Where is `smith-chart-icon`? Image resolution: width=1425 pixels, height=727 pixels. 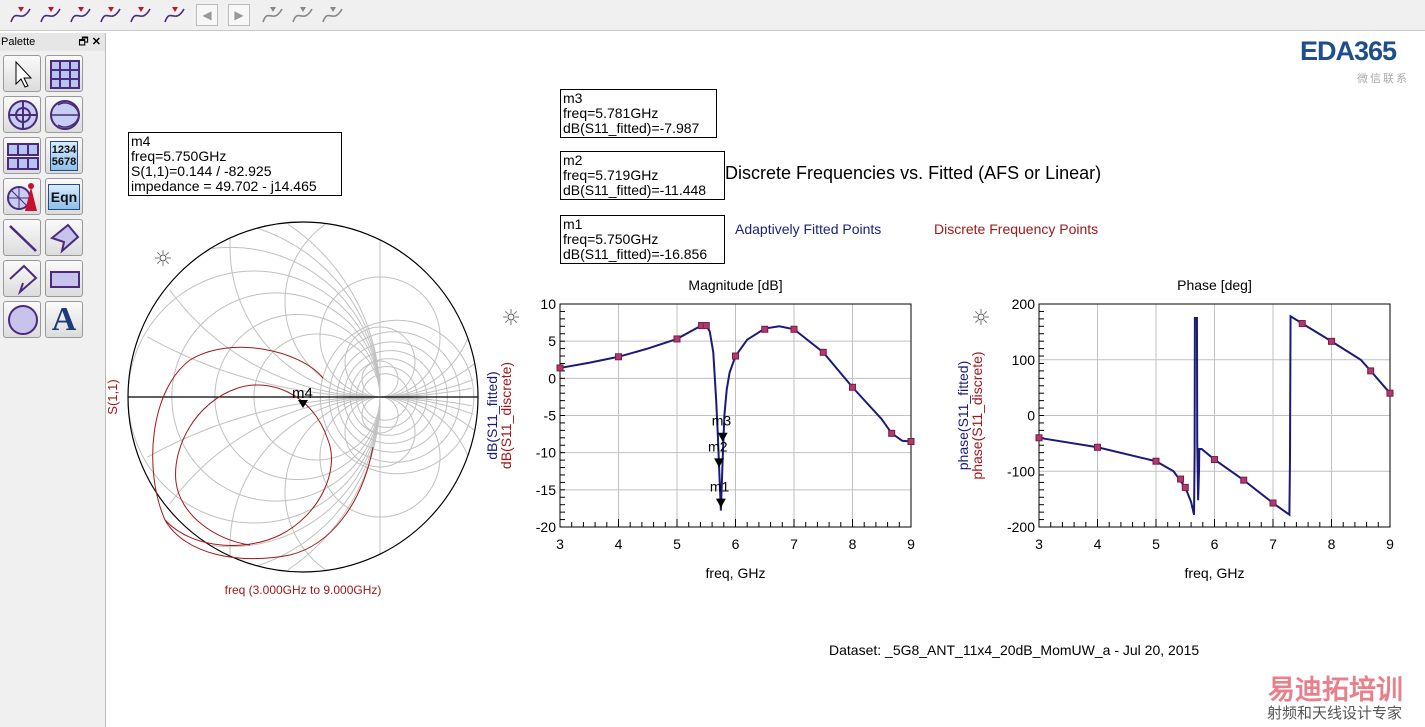 smith-chart-icon is located at coordinates (65, 114).